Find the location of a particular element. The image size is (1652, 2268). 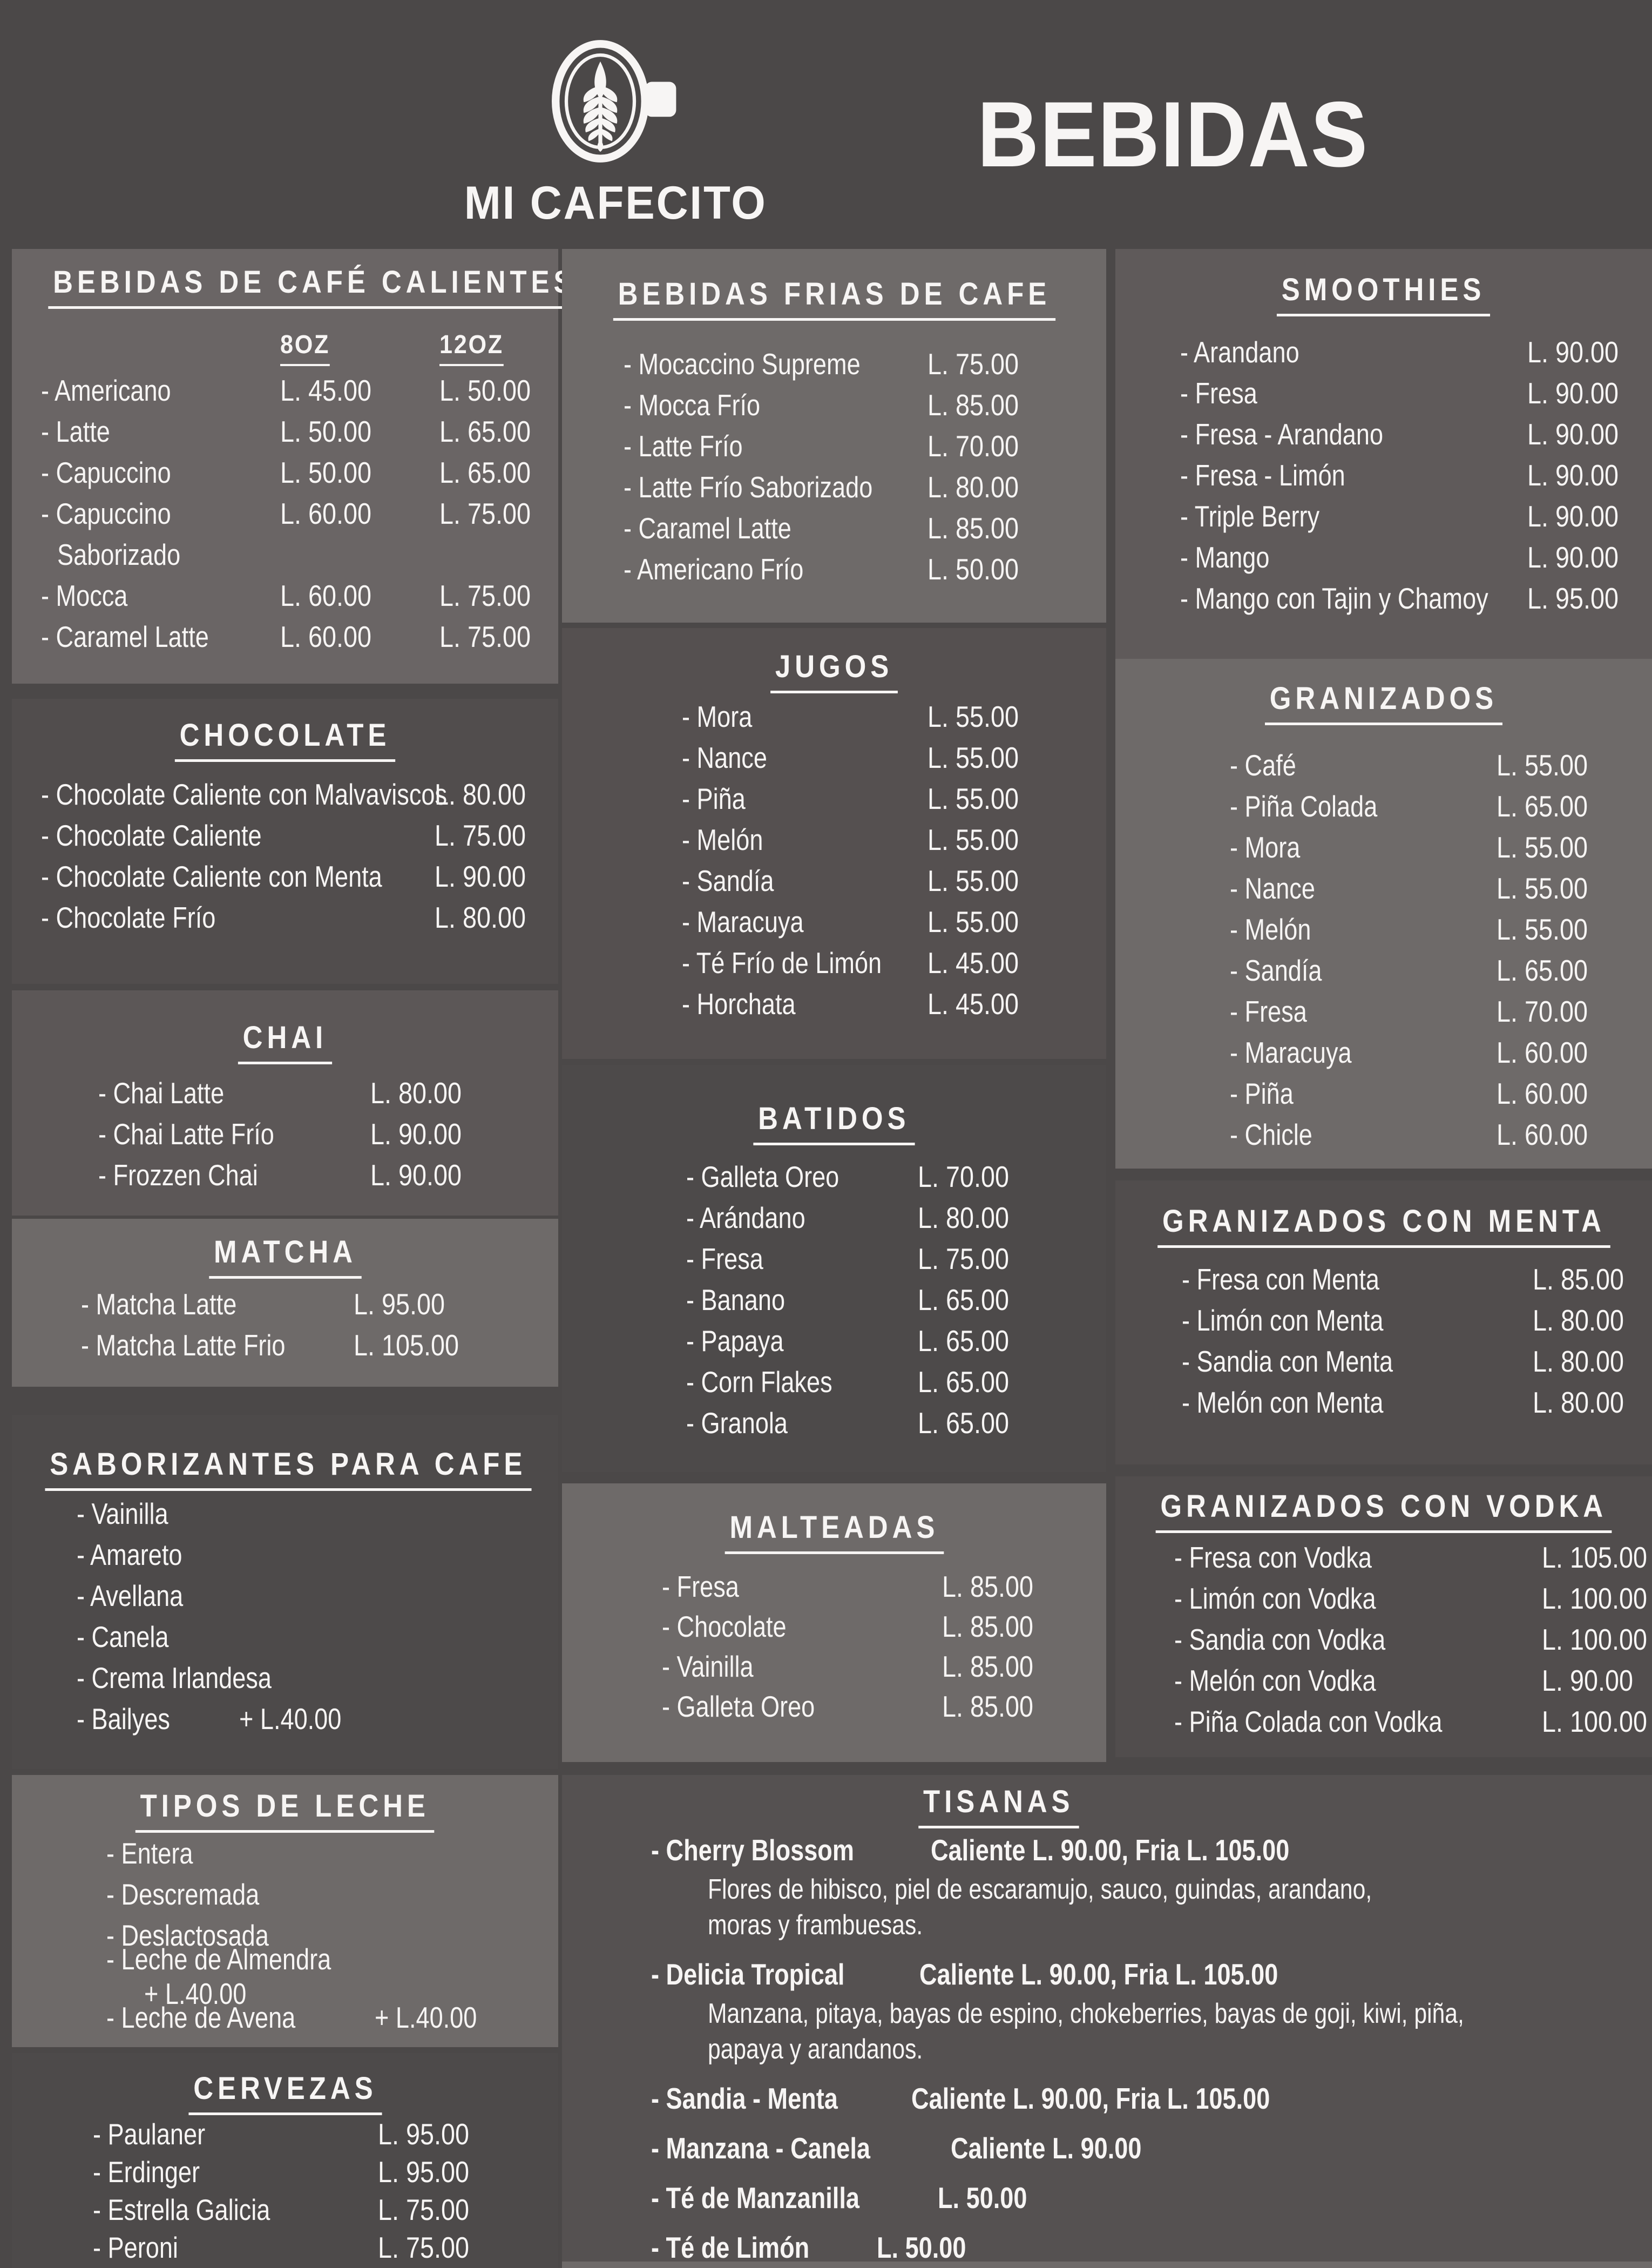

item-name: Café is located at coordinates (1363, 765).